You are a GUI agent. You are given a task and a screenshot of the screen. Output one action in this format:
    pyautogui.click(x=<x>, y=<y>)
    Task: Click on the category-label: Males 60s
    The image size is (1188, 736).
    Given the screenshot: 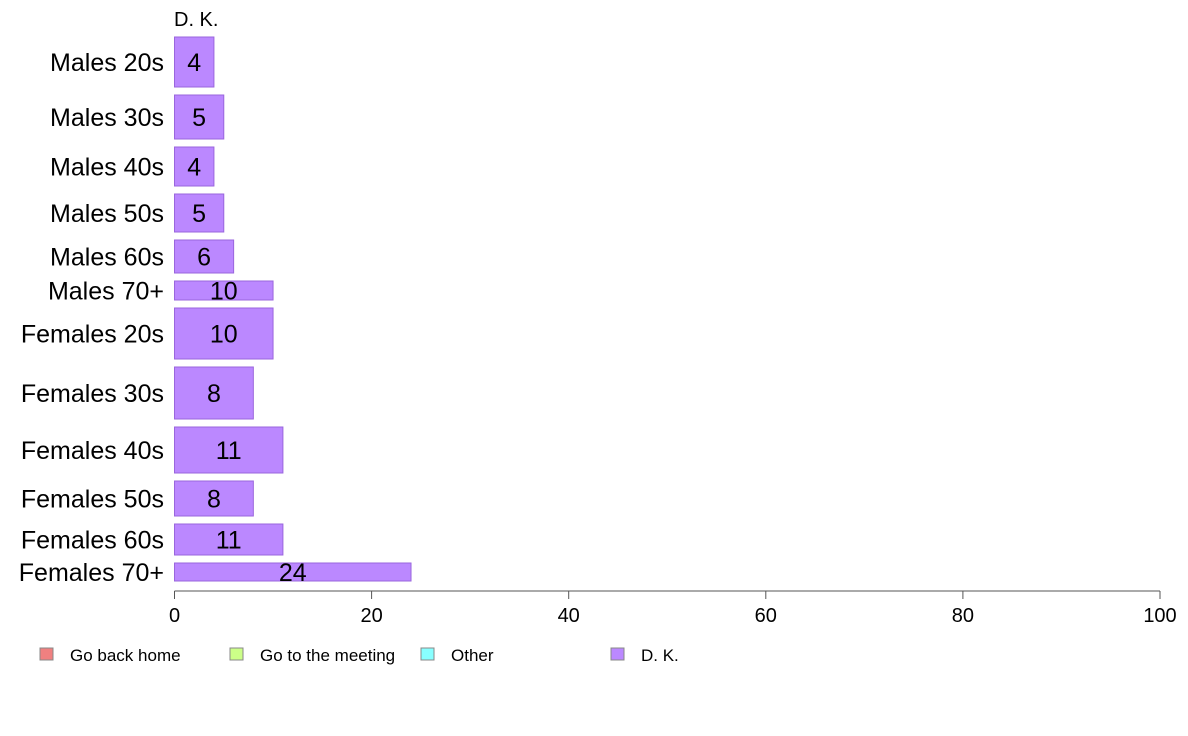 What is the action you would take?
    pyautogui.click(x=107, y=258)
    